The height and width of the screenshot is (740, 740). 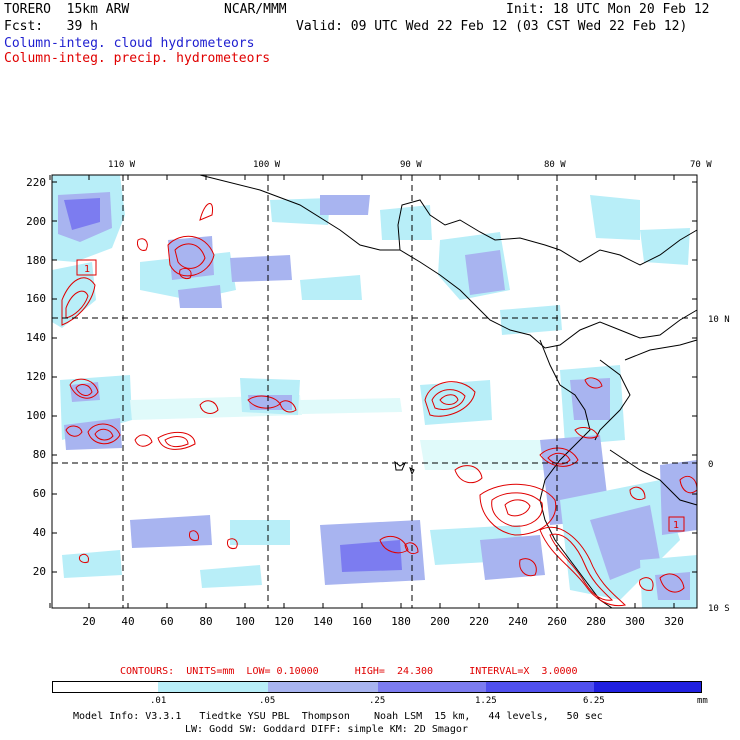 I want to click on y-tick: 180, so click(x=36, y=260).